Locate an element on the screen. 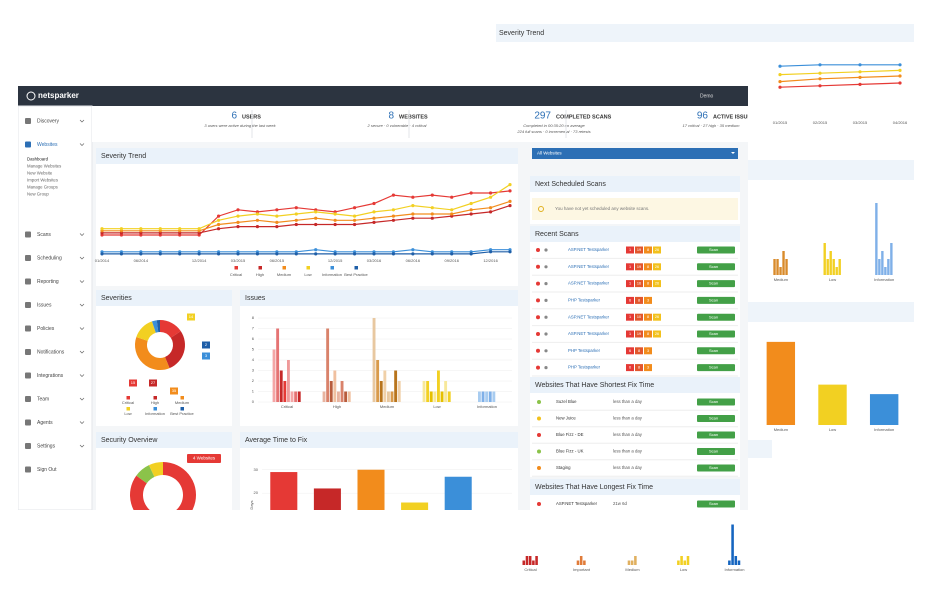 This screenshot has width=941, height=600. y-tick-label: 0 is located at coordinates (257, 539).